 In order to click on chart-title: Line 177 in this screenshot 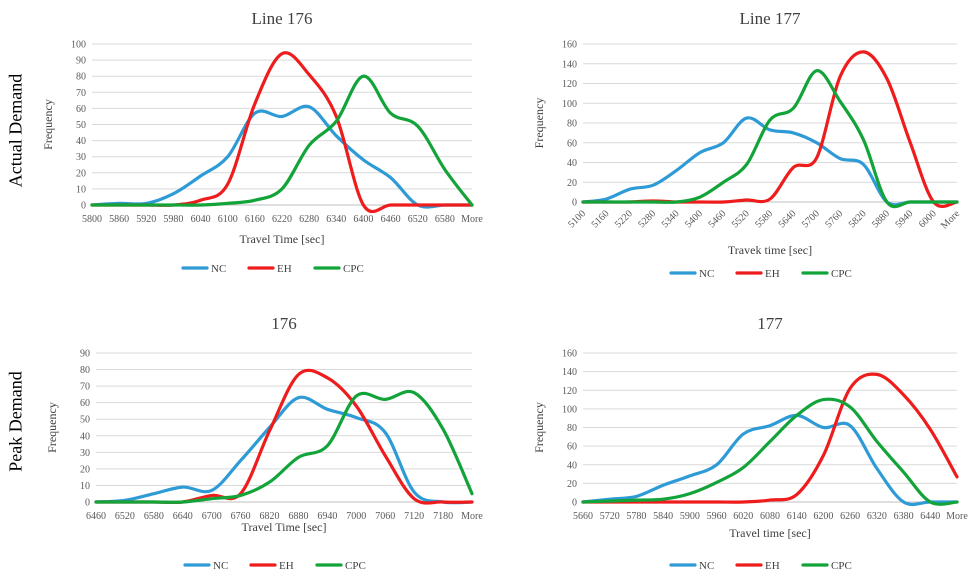, I will do `click(770, 18)`.